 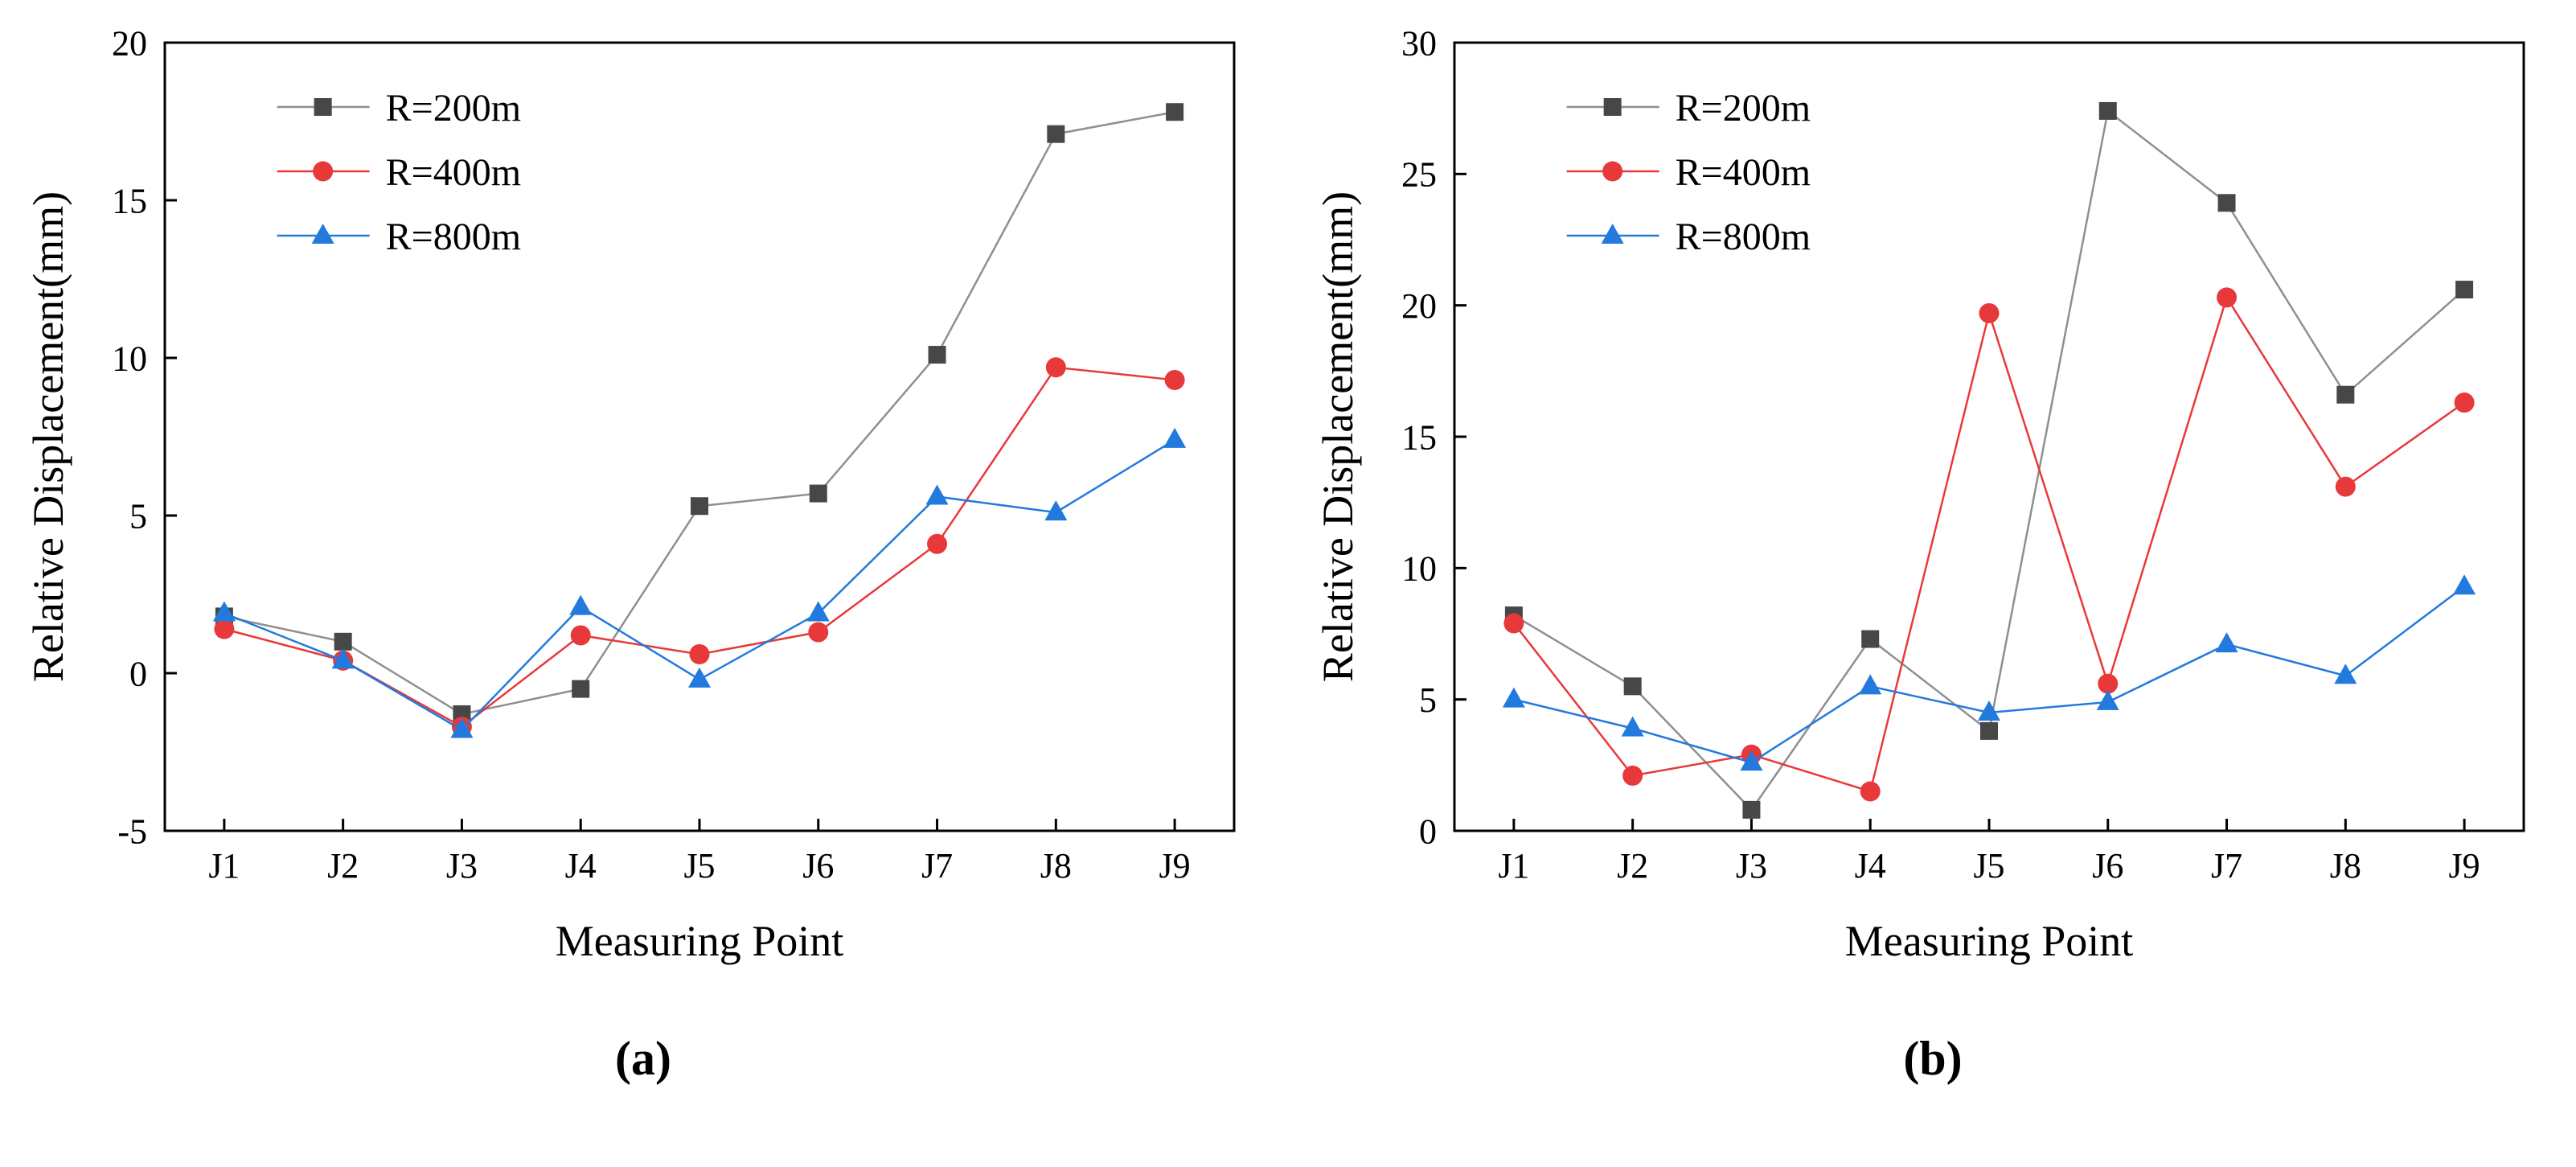 What do you see at coordinates (1933, 1058) in the screenshot?
I see `panel-label-b: (b)` at bounding box center [1933, 1058].